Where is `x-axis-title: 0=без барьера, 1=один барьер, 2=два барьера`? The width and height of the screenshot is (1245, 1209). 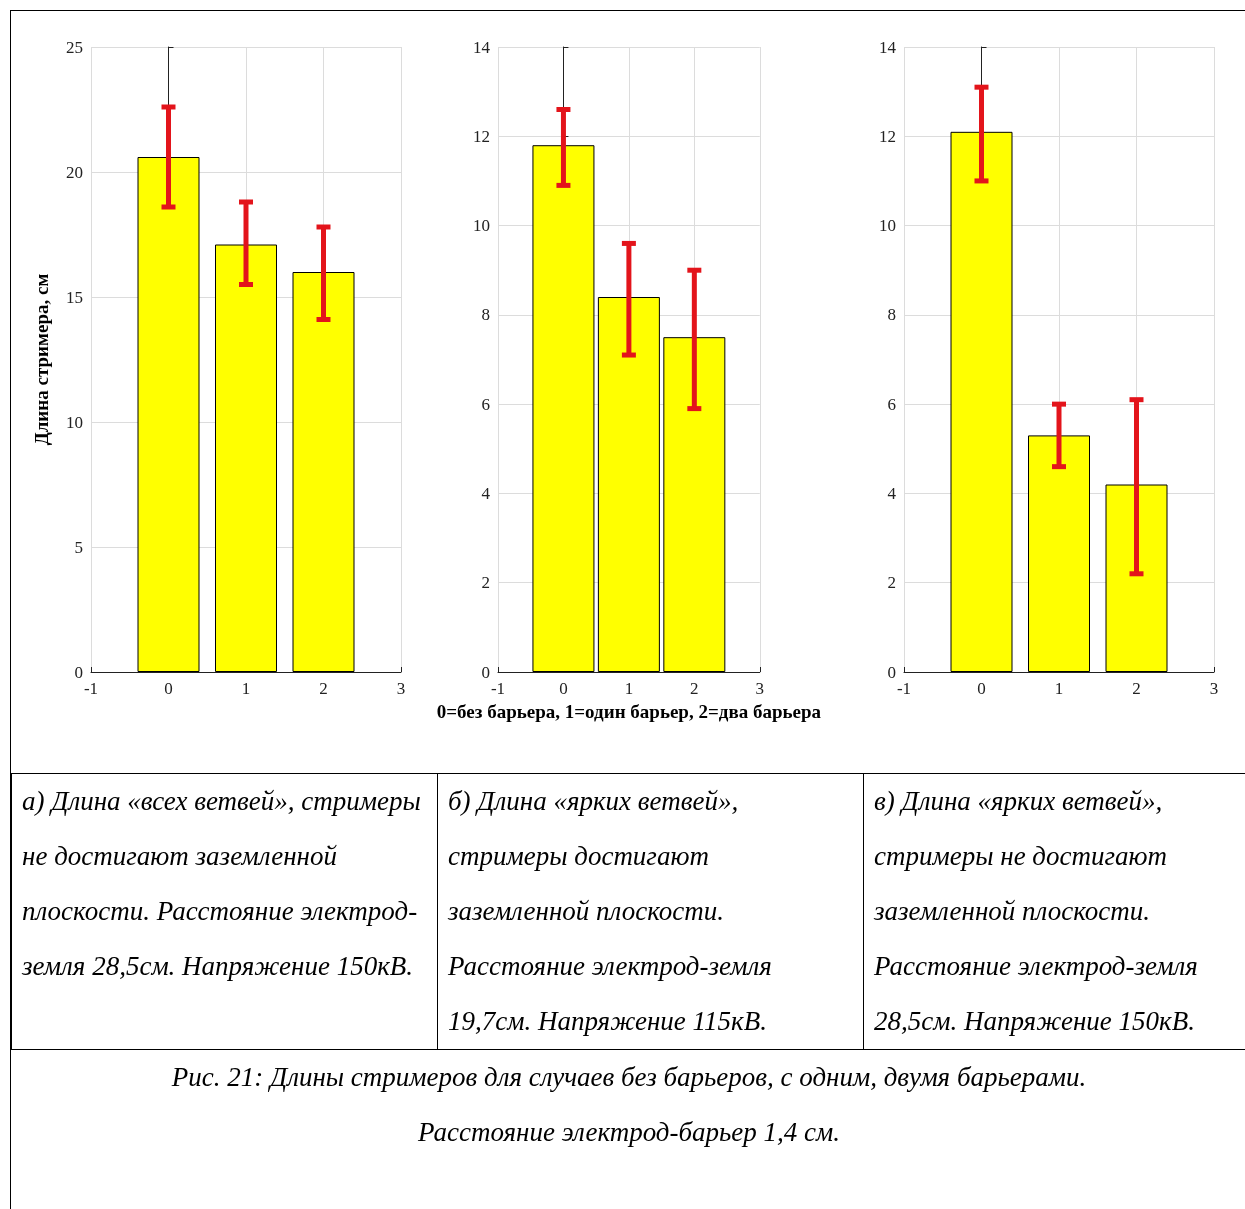 x-axis-title: 0=без барьера, 1=один барьер, 2=два барьера is located at coordinates (629, 711).